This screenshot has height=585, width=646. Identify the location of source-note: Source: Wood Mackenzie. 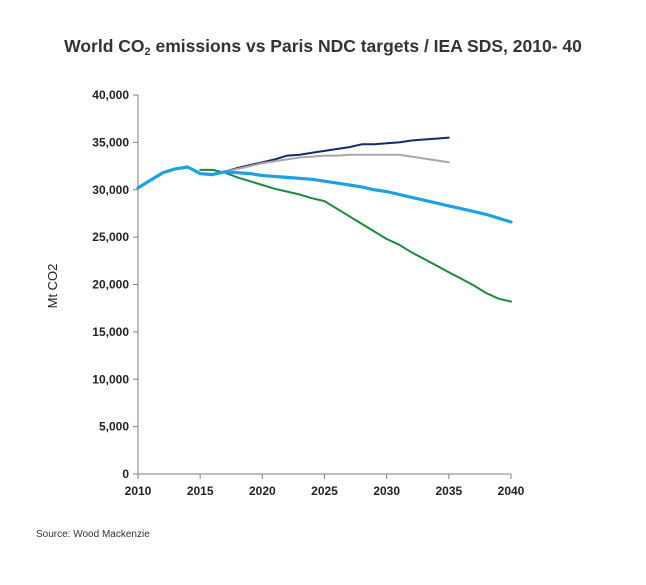
(93, 534).